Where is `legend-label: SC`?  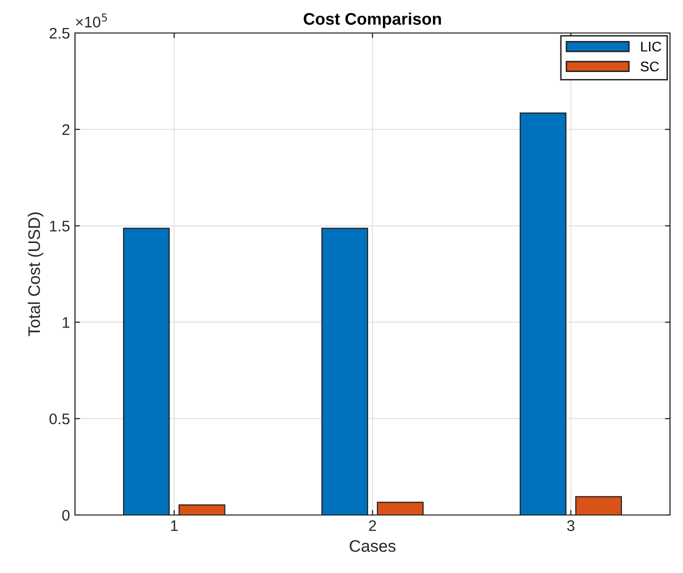 legend-label: SC is located at coordinates (649, 67).